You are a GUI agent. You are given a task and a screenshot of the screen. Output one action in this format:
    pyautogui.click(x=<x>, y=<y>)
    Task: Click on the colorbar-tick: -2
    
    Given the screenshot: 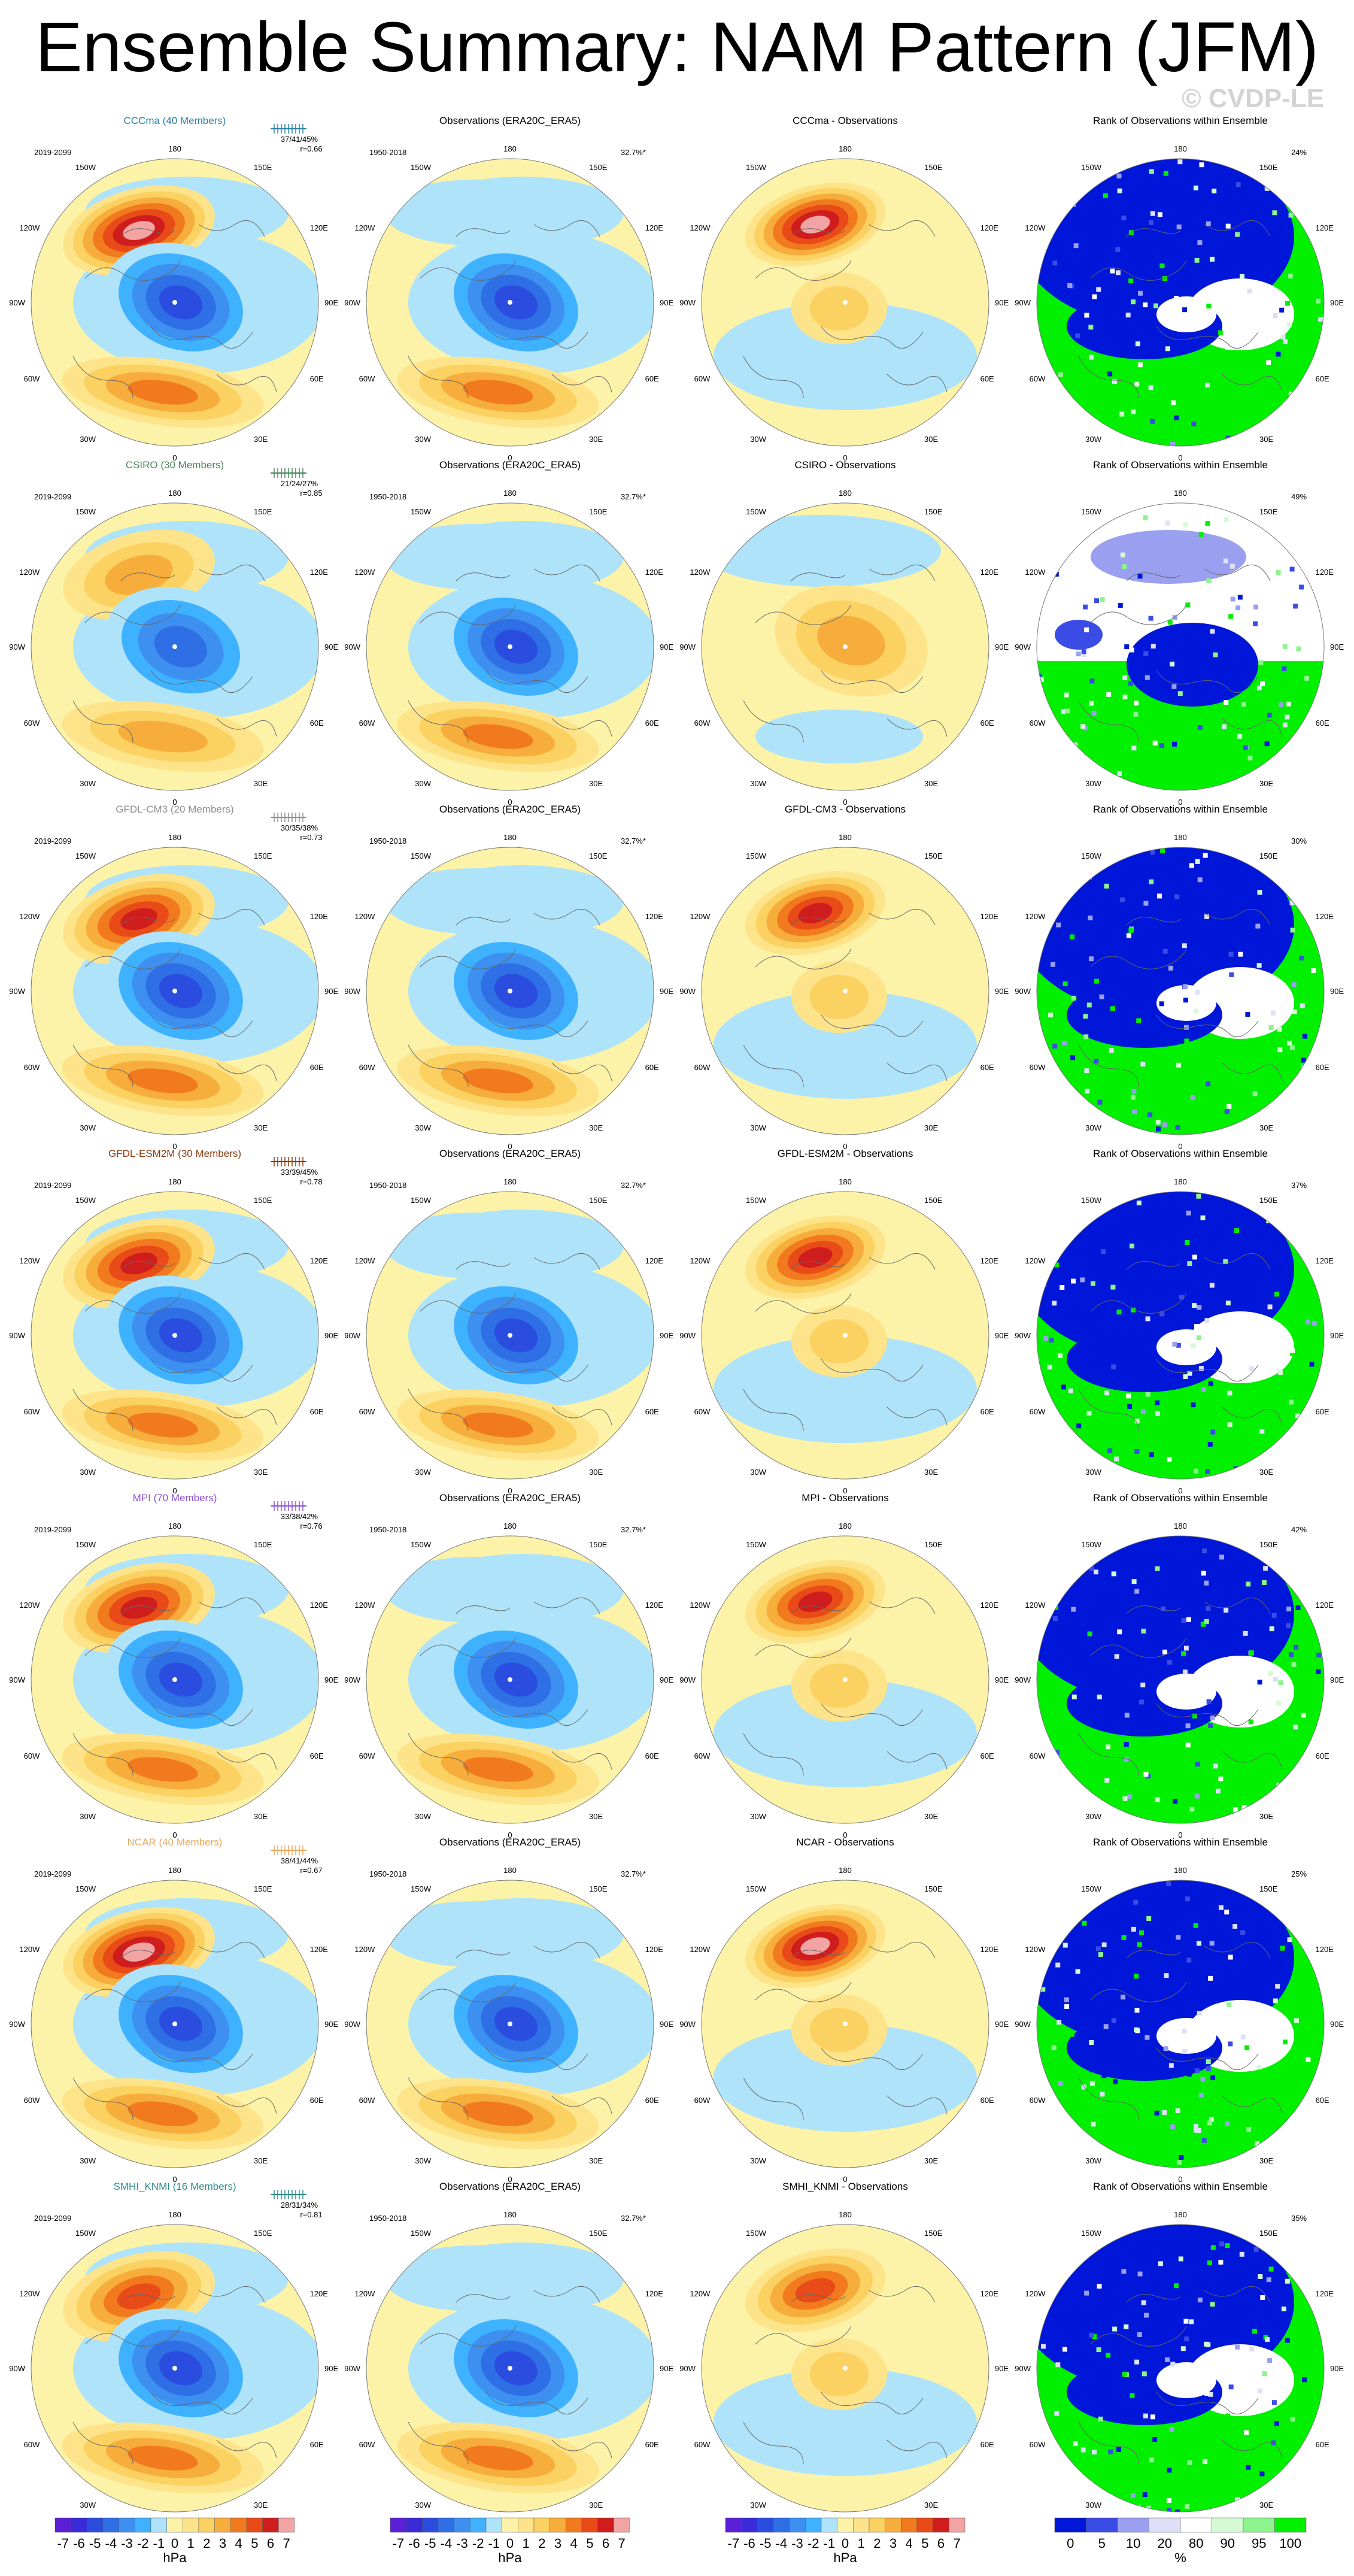 What is the action you would take?
    pyautogui.click(x=813, y=2543)
    